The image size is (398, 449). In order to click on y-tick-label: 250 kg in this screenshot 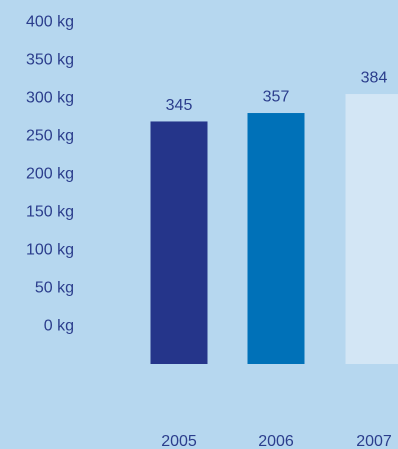, I will do `click(50, 136)`.